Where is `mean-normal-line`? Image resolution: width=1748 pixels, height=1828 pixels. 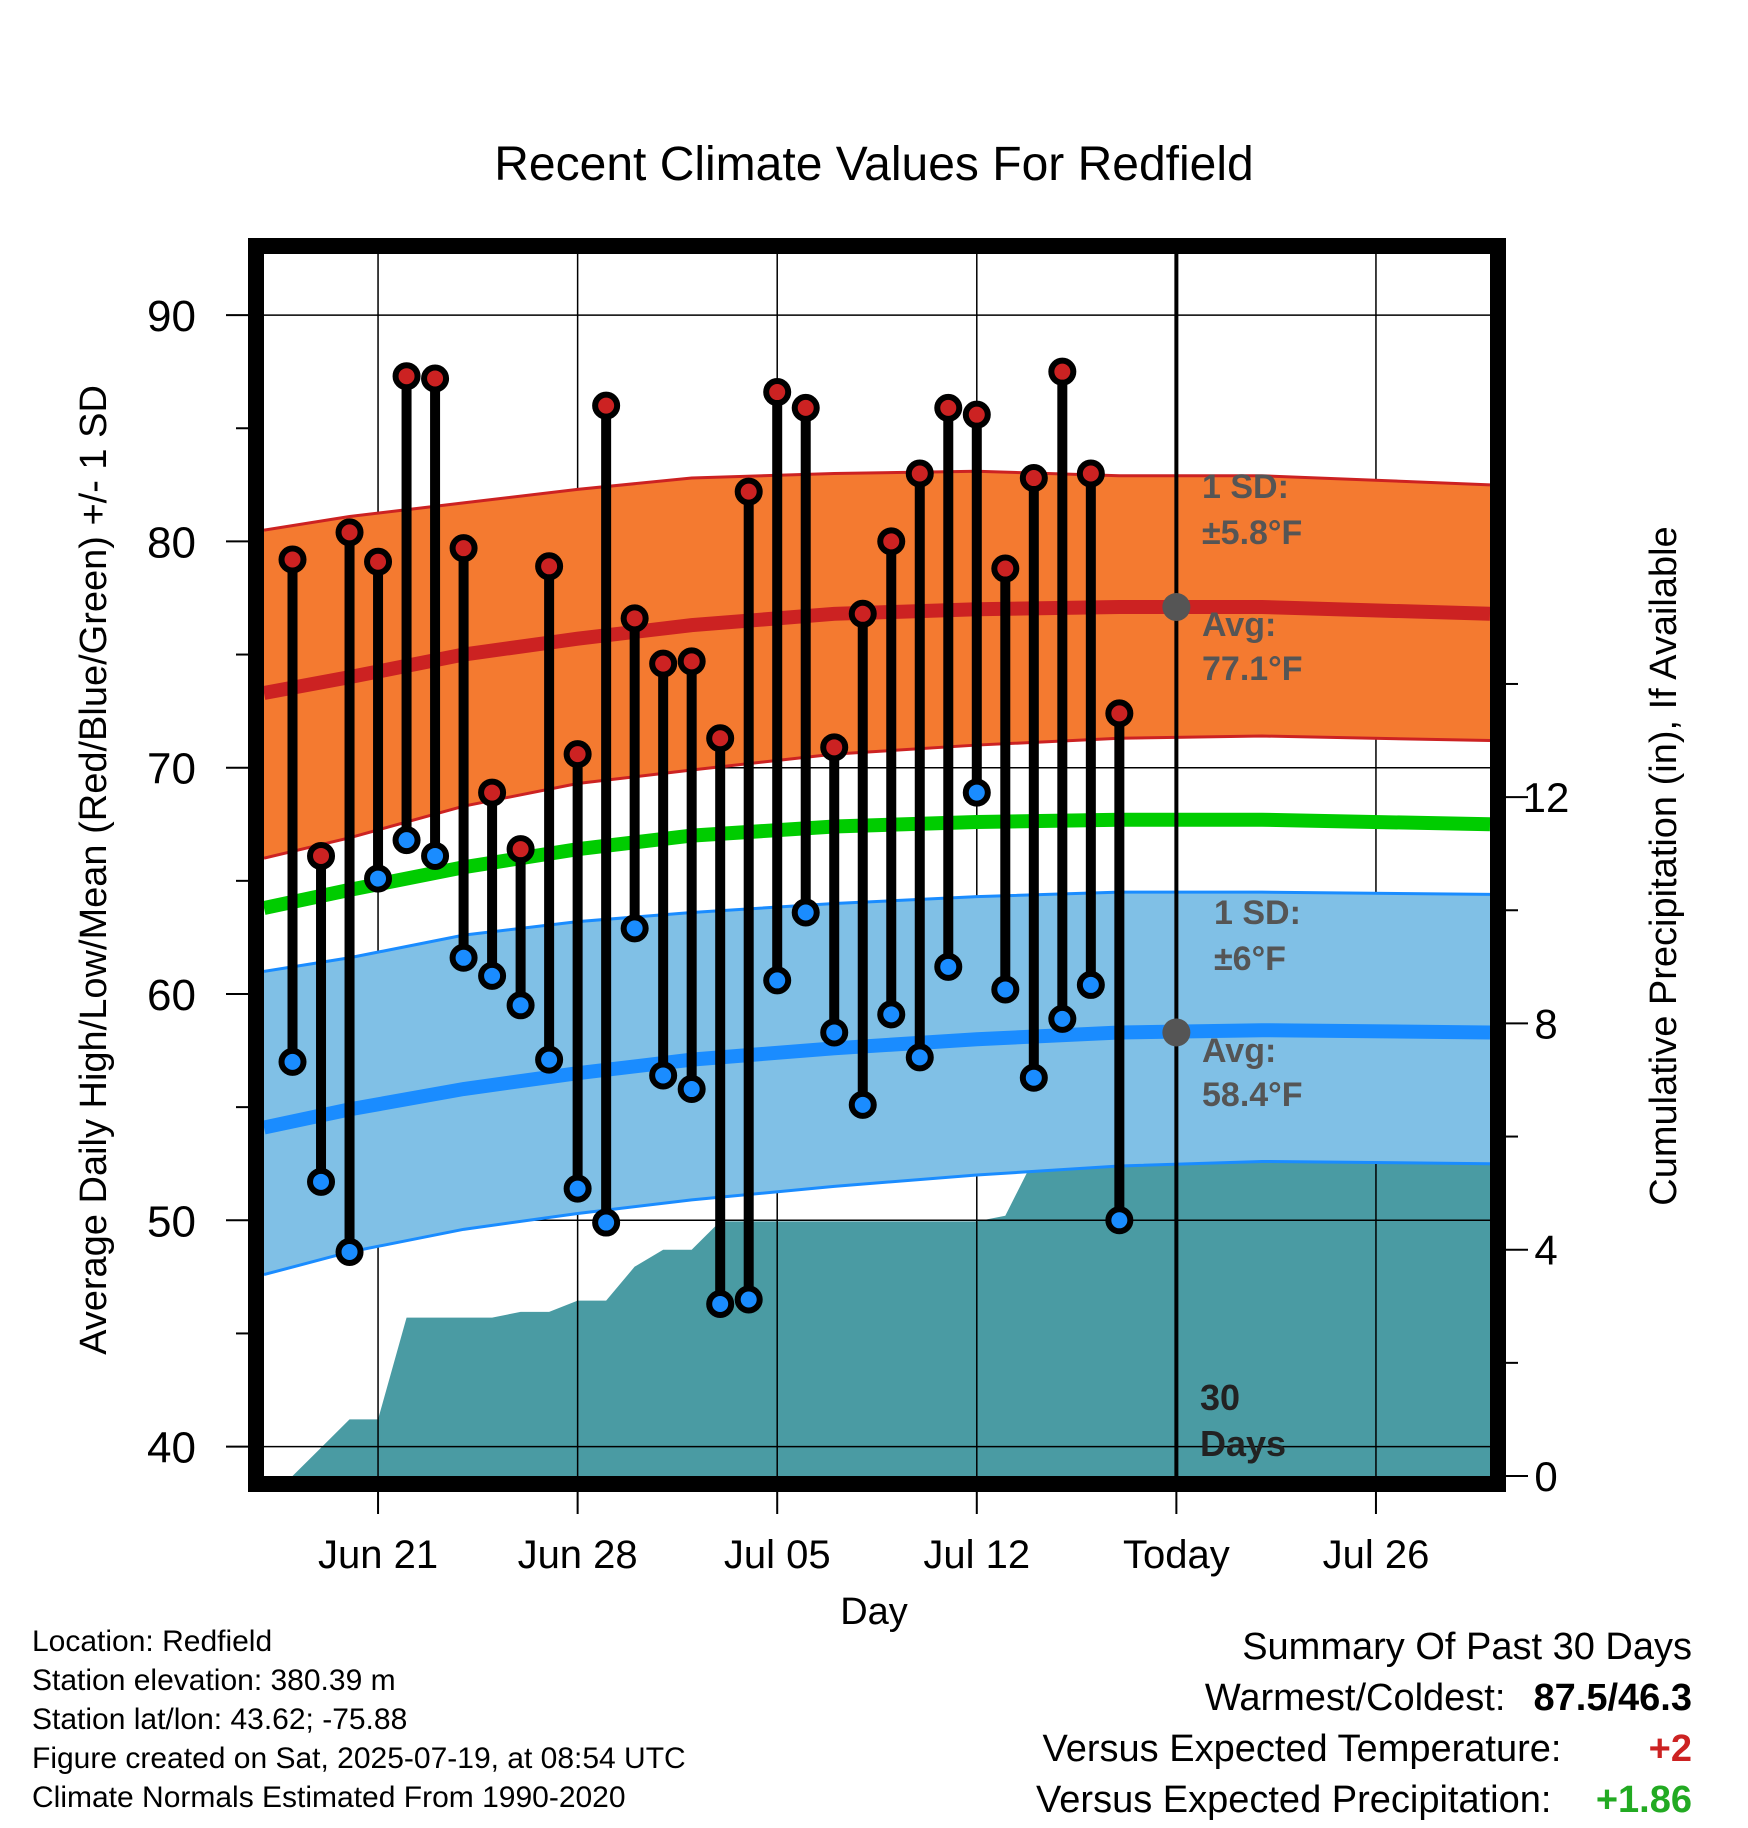 mean-normal-line is located at coordinates (877, 863).